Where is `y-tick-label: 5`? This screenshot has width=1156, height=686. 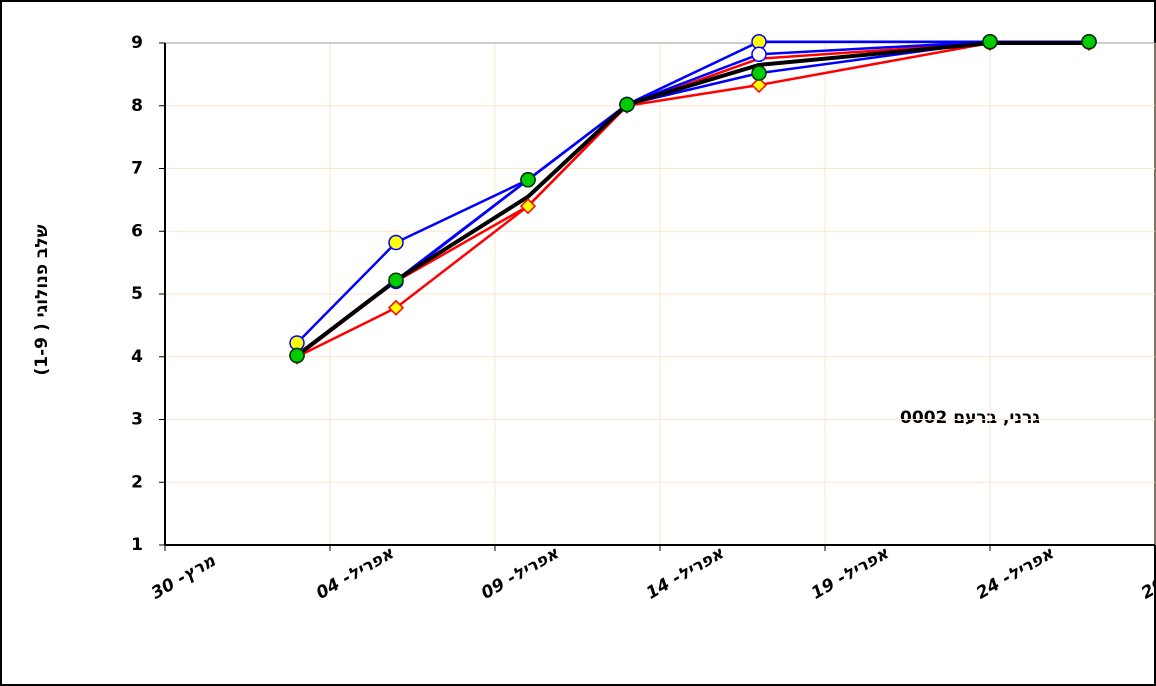 y-tick-label: 5 is located at coordinates (137, 294).